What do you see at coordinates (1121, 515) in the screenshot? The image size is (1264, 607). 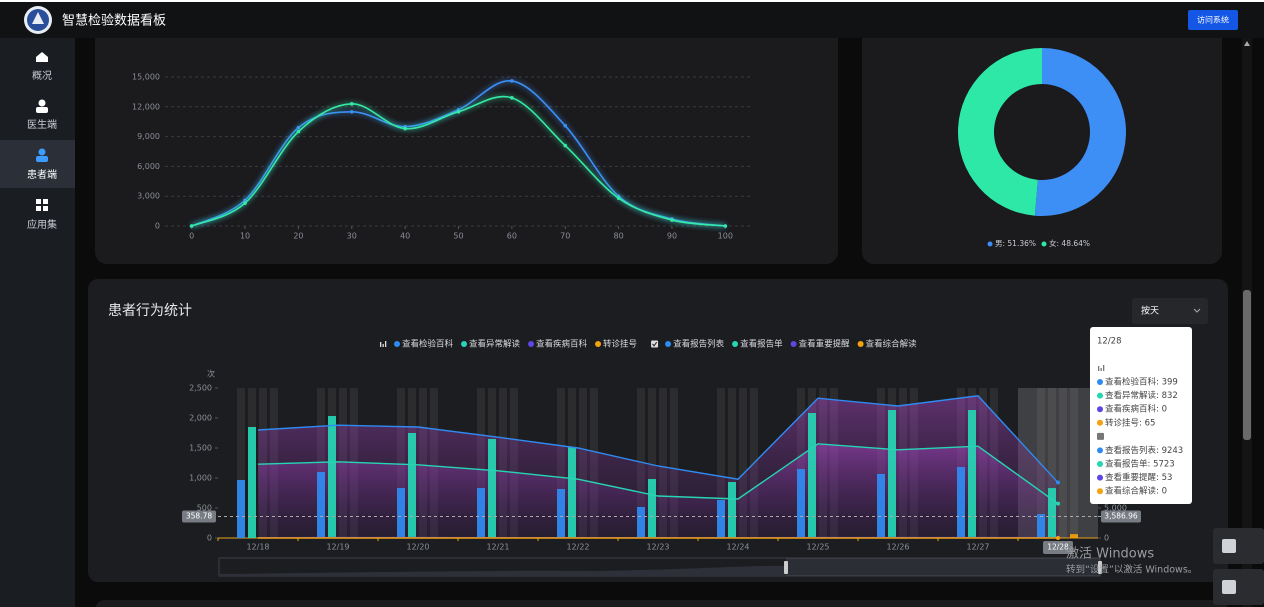 I see `pointer-label: 3,586.96` at bounding box center [1121, 515].